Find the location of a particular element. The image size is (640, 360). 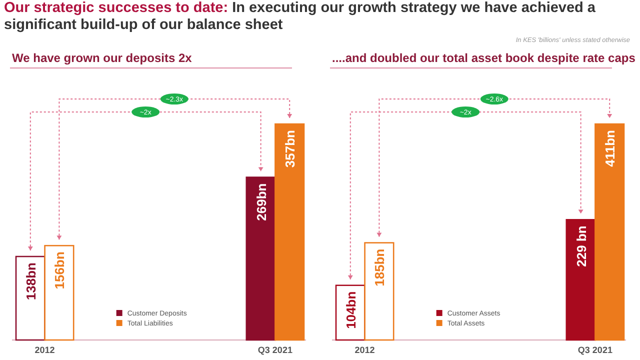

chart-subtitle: ....and doubled our total asset book despite rate caps is located at coordinates (484, 58).